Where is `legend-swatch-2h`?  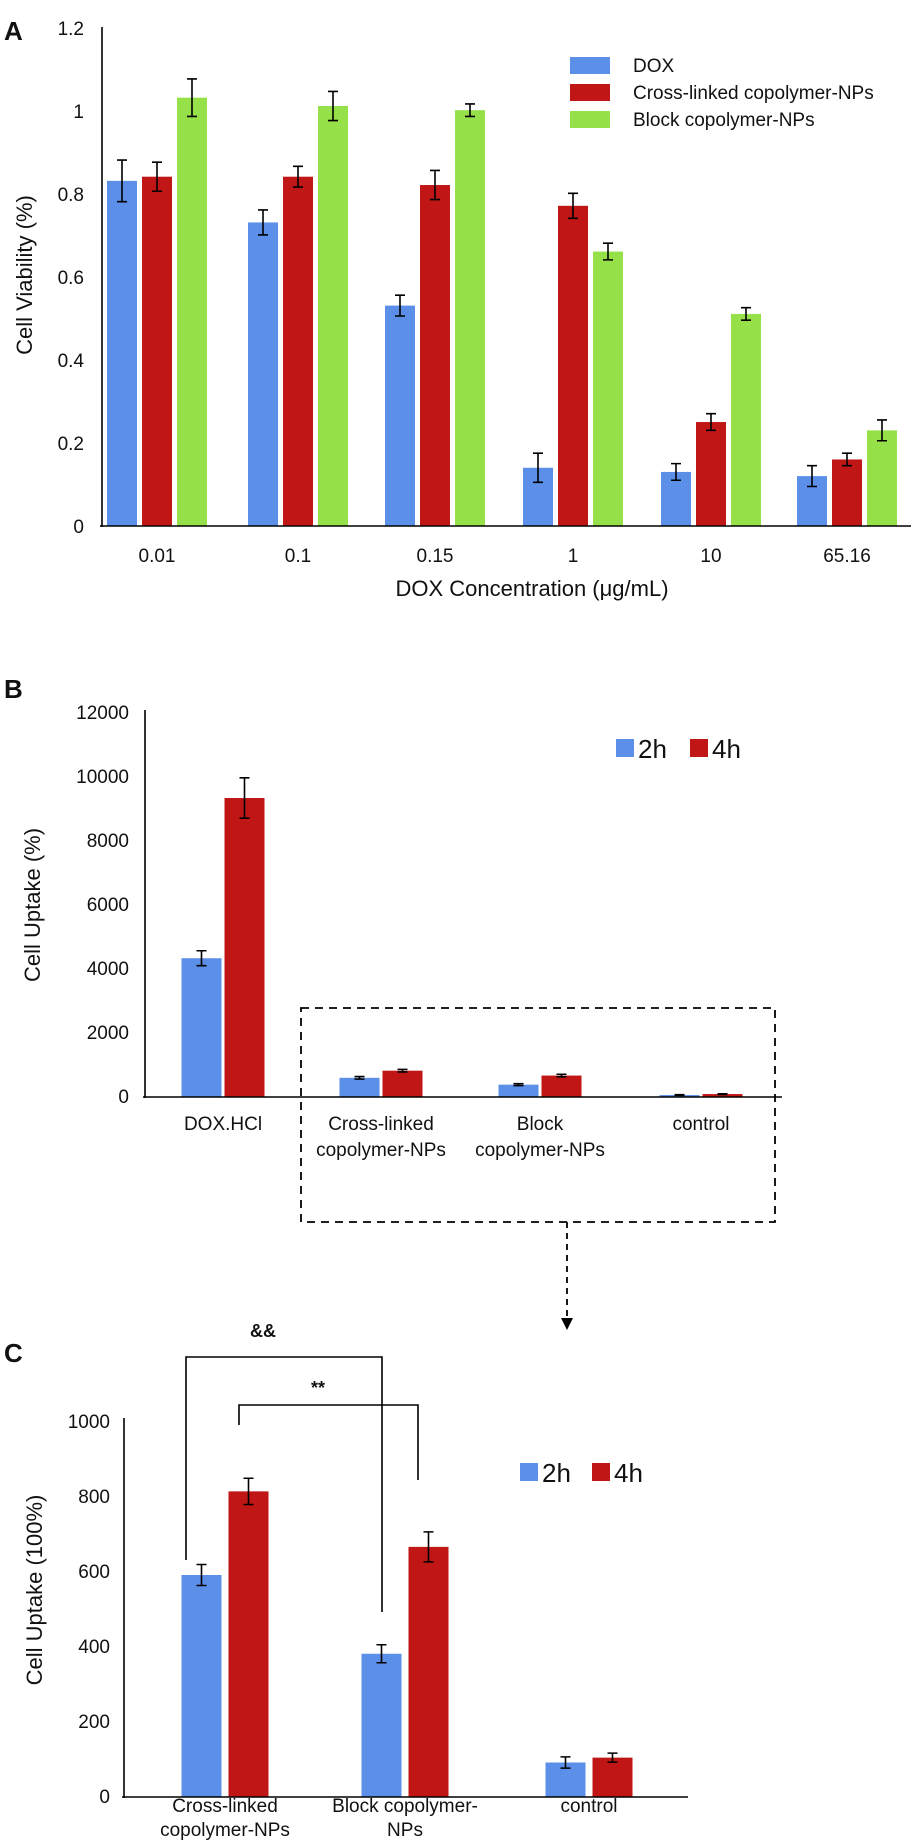 legend-swatch-2h is located at coordinates (529, 1472).